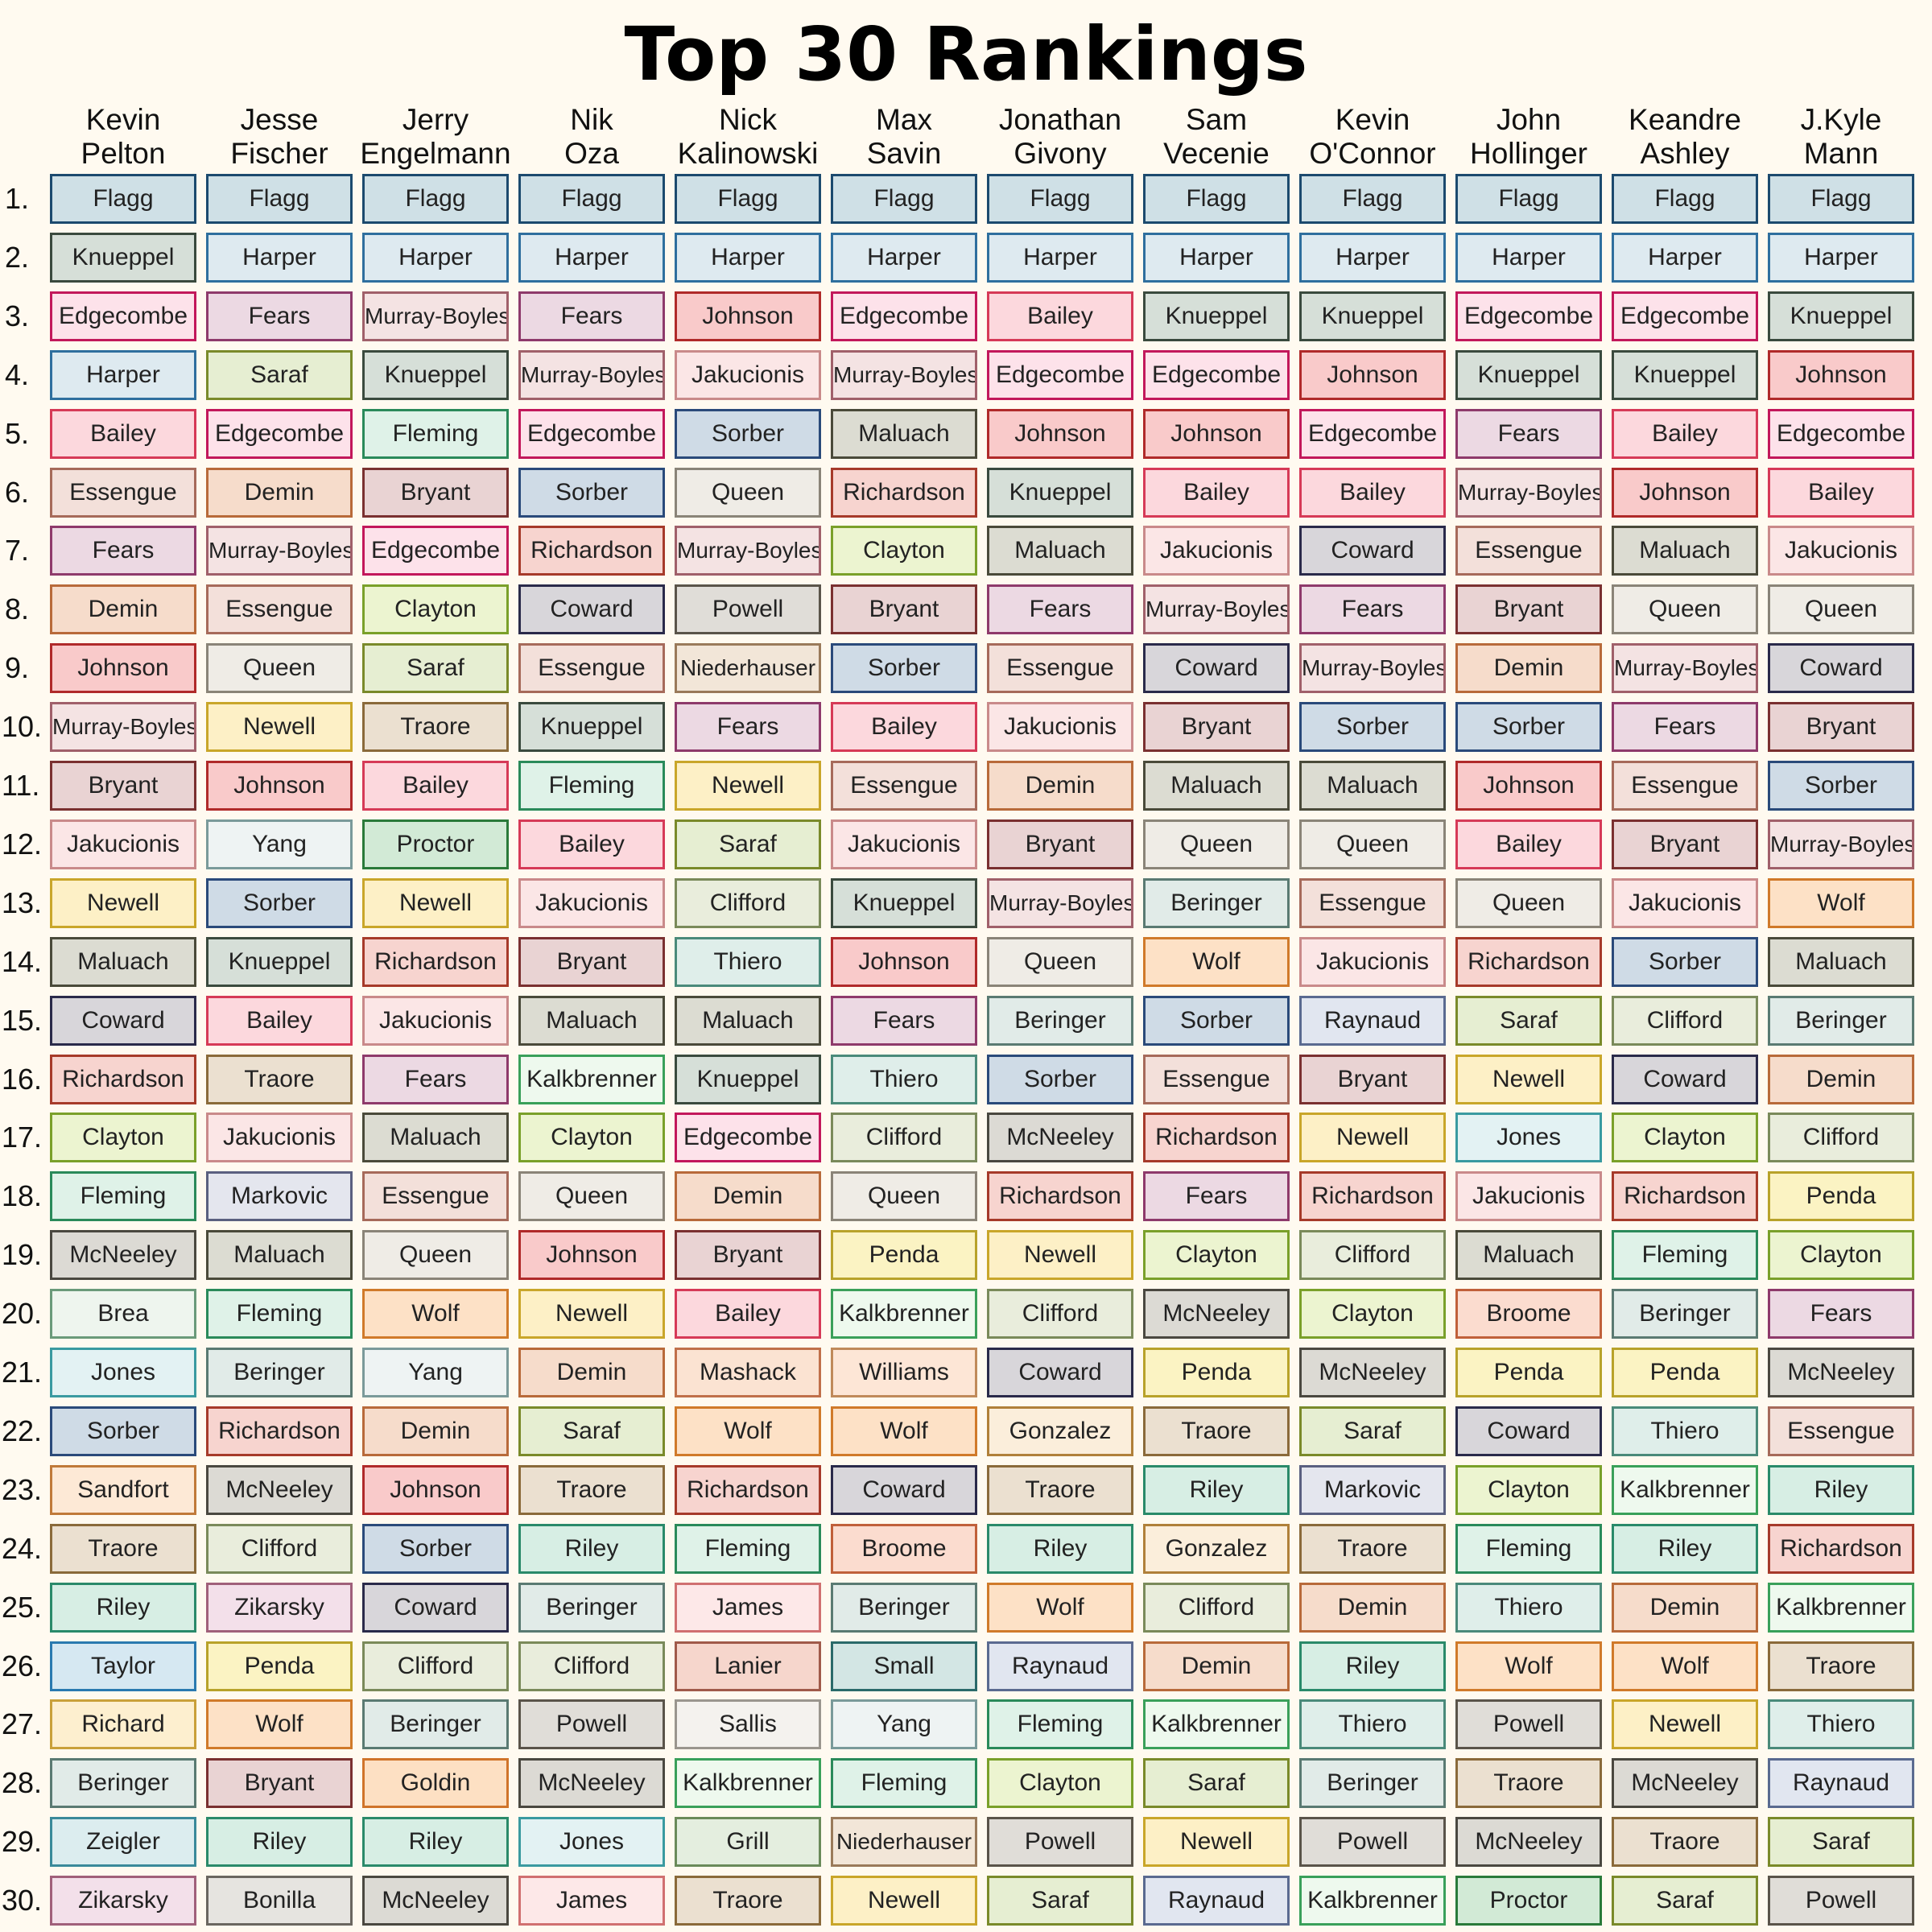 Image resolution: width=1932 pixels, height=1932 pixels. I want to click on rank-label: 9., so click(17, 668).